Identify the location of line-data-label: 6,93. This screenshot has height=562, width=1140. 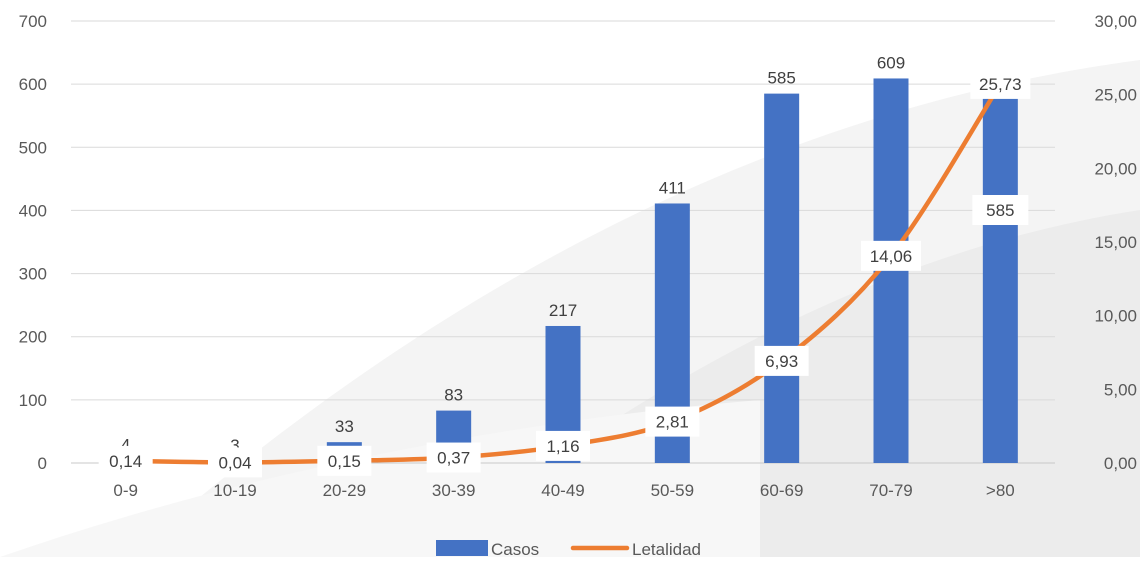
(781, 361).